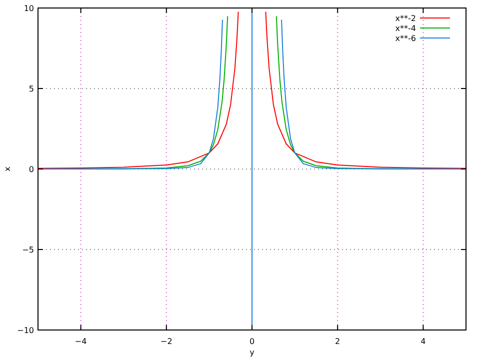  Describe the element at coordinates (31, 169) in the screenshot. I see `y-tick-label: 0` at that location.